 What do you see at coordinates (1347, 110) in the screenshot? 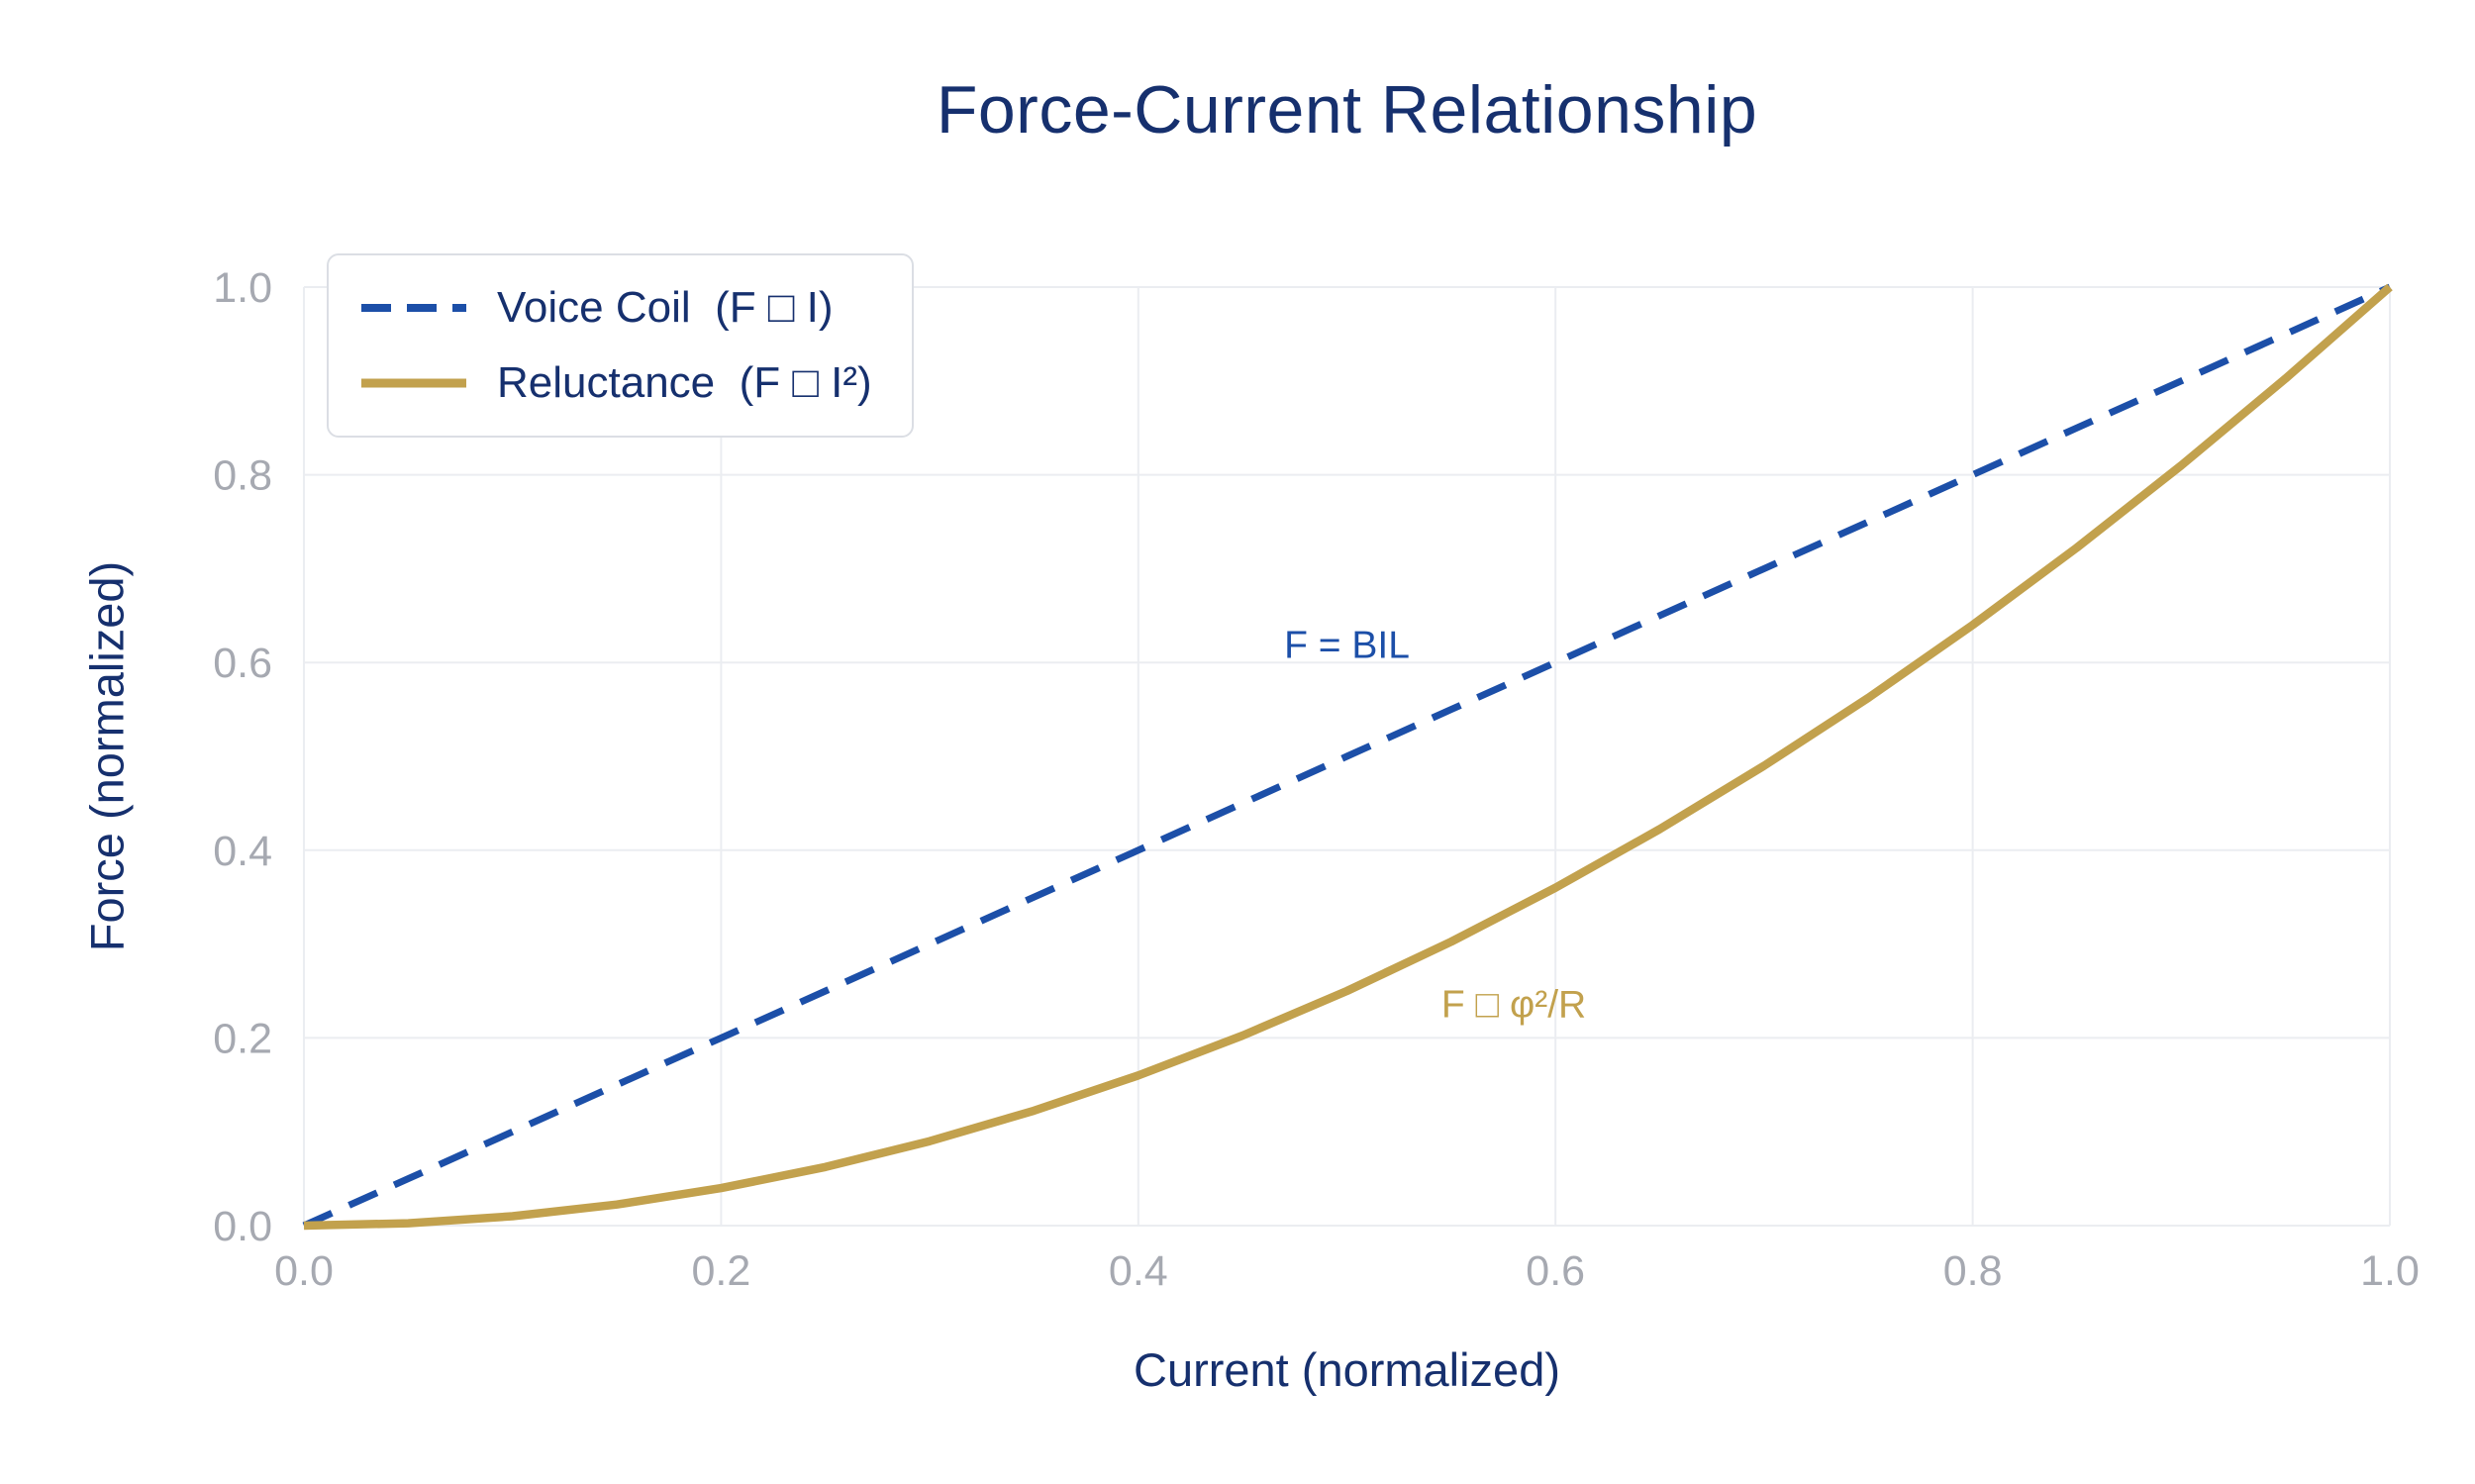
I see `chart-title: Force-Current Relationship` at bounding box center [1347, 110].